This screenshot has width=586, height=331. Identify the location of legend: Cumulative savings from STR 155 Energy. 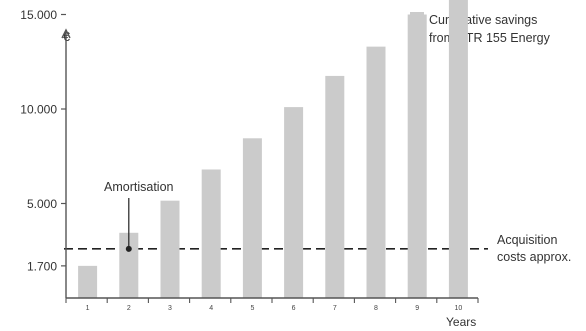
(480, 28).